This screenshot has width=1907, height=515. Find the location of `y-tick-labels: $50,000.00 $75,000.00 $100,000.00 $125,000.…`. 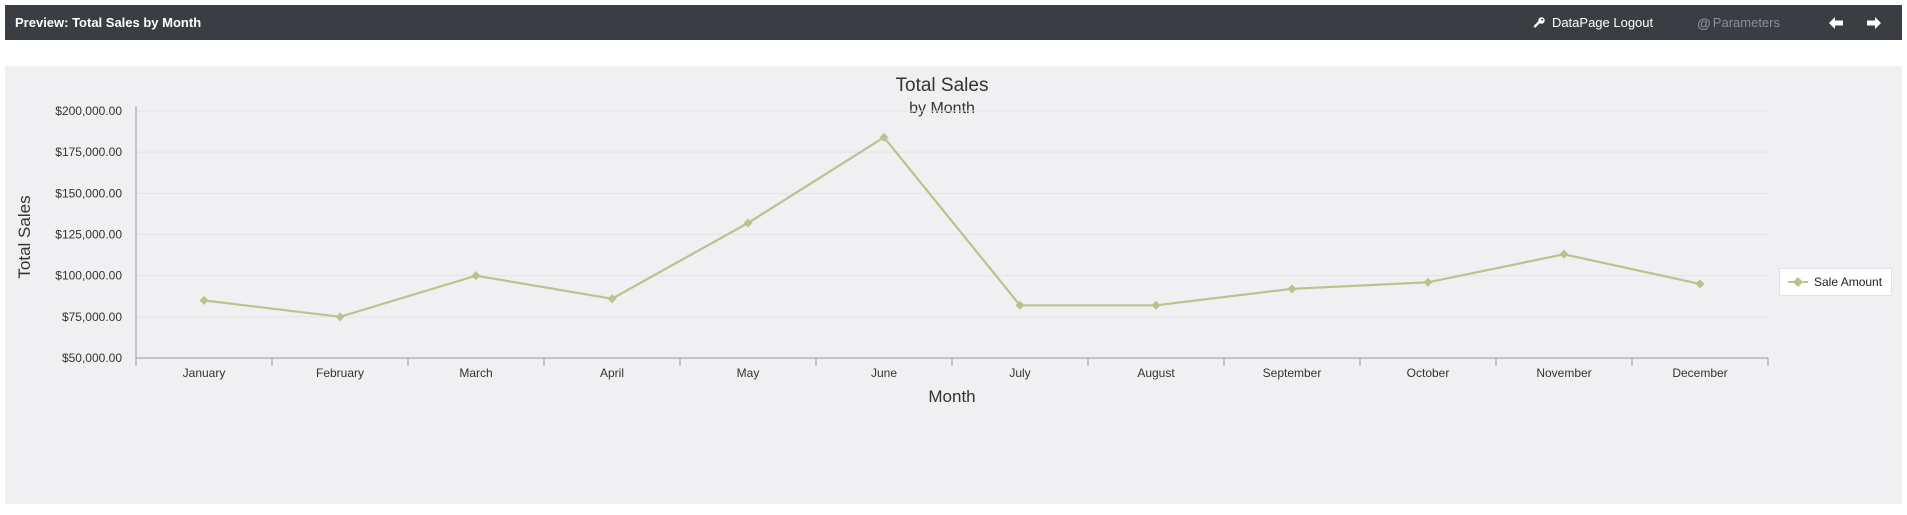

y-tick-labels: $50,000.00 $75,000.00 $100,000.00 $125,000.… is located at coordinates (88, 234).